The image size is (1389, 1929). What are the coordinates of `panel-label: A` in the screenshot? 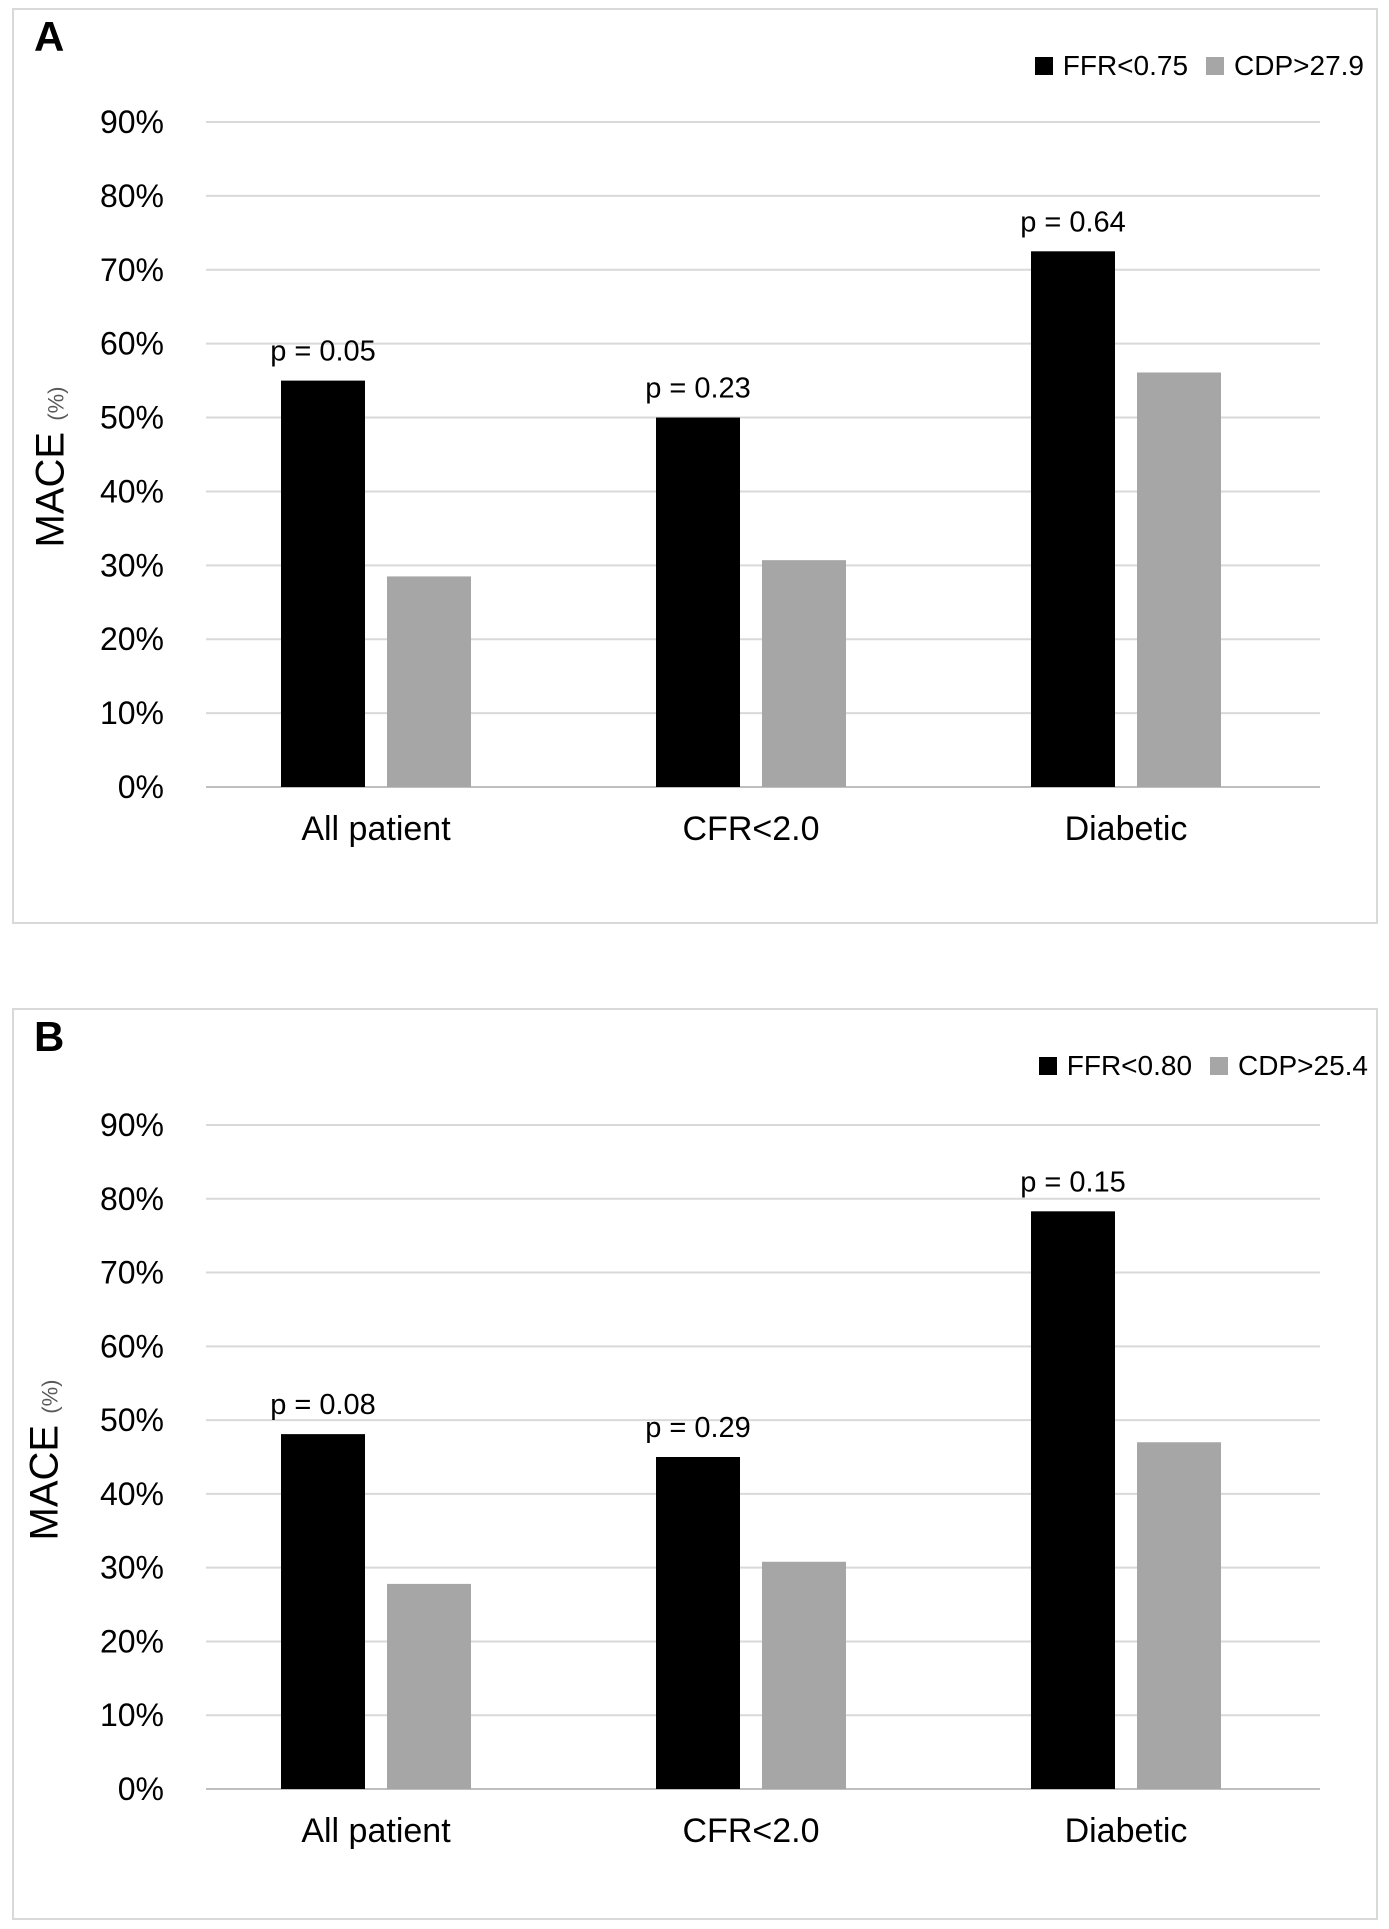 It's located at (49, 36).